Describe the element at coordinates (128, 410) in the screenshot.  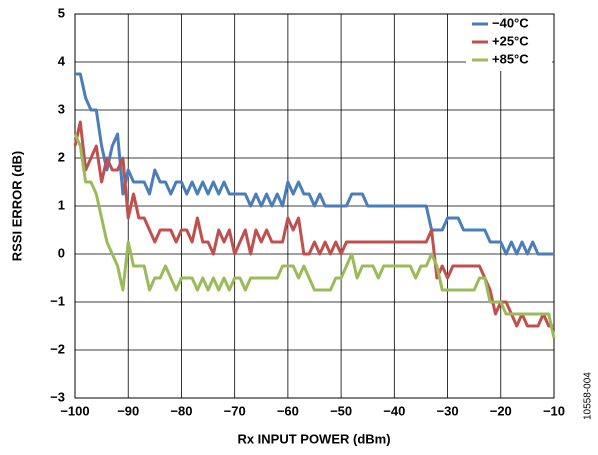
I see `x-tick-label: −90` at that location.